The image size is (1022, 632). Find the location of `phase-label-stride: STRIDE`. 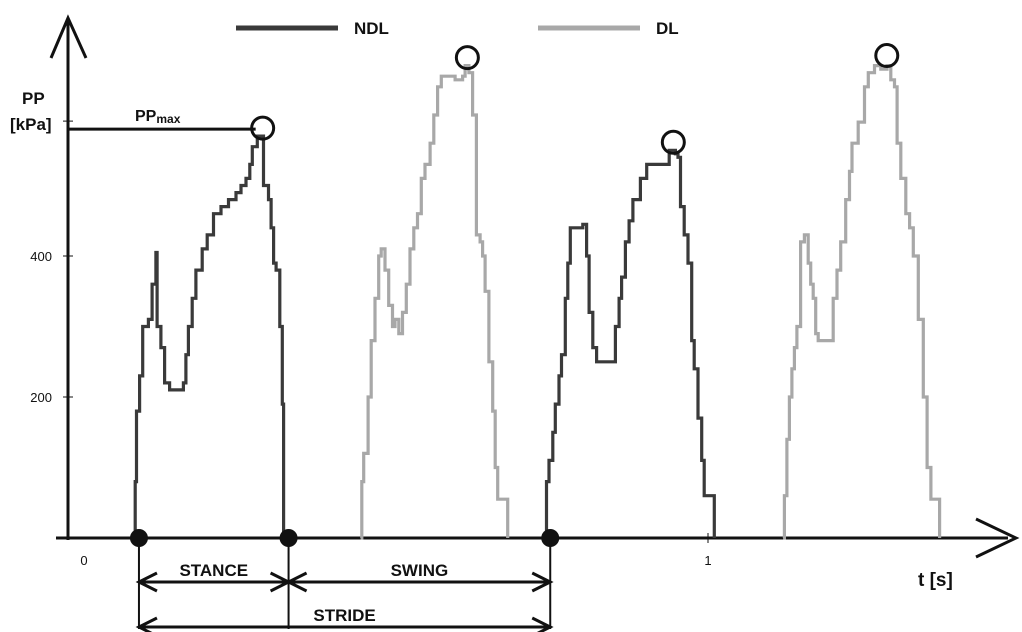

phase-label-stride: STRIDE is located at coordinates (344, 615).